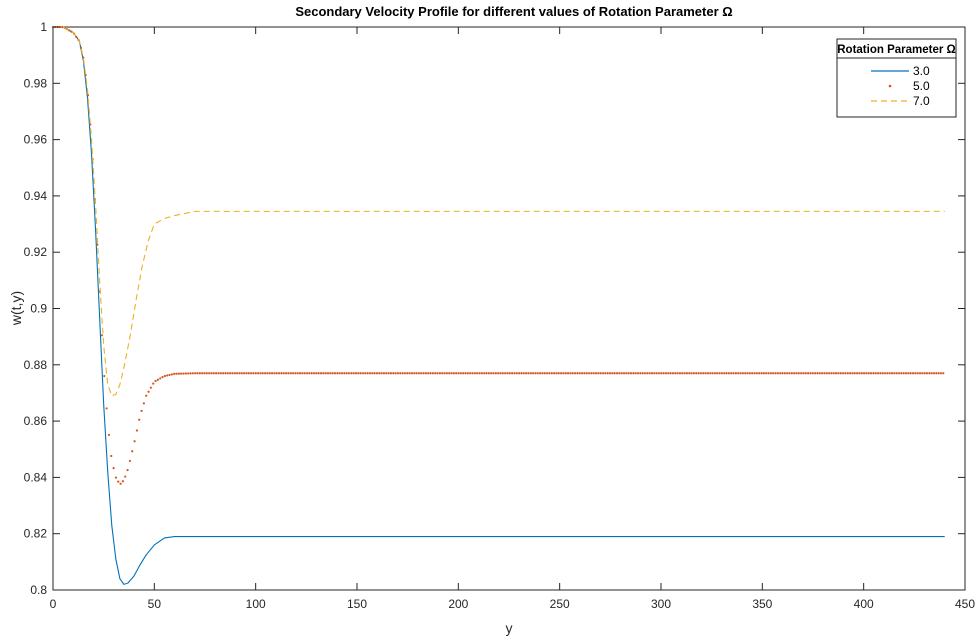  What do you see at coordinates (661, 604) in the screenshot?
I see `x-tick-label: 300` at bounding box center [661, 604].